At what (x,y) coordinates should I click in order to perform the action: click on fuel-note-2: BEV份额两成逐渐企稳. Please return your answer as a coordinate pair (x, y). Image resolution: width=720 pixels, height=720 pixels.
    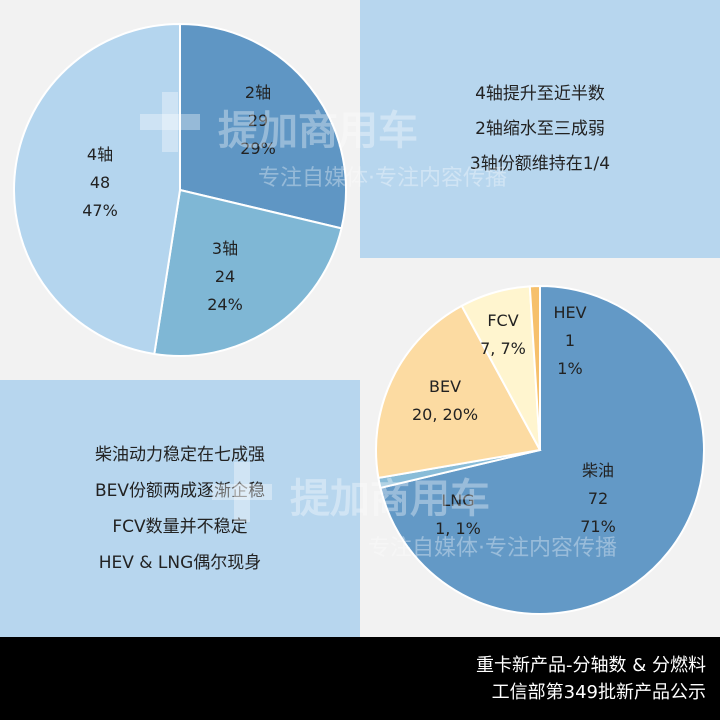
    Looking at the image, I should click on (180, 490).